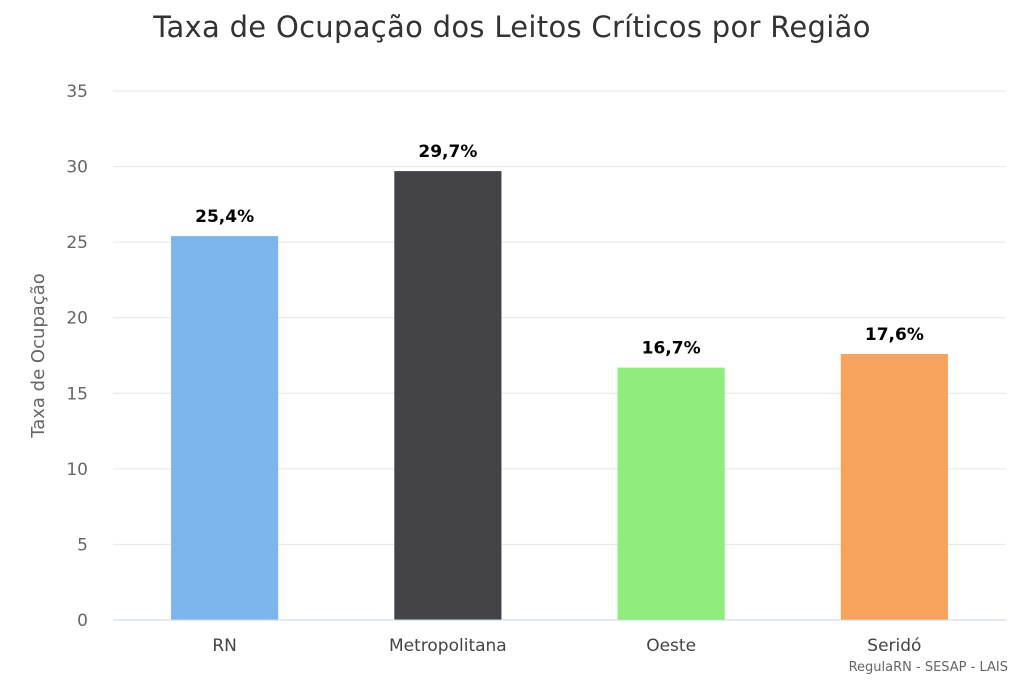 This screenshot has width=1024, height=683. Describe the element at coordinates (77, 319) in the screenshot. I see `y-tick-label: 20` at that location.